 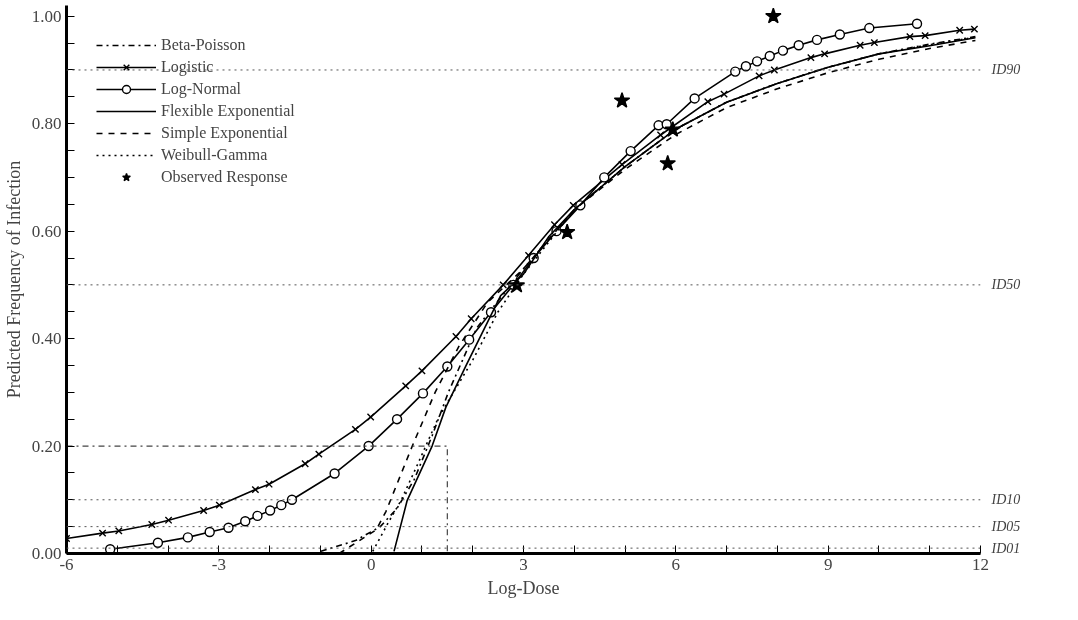 I want to click on x-tick-label: 12, so click(x=980, y=564).